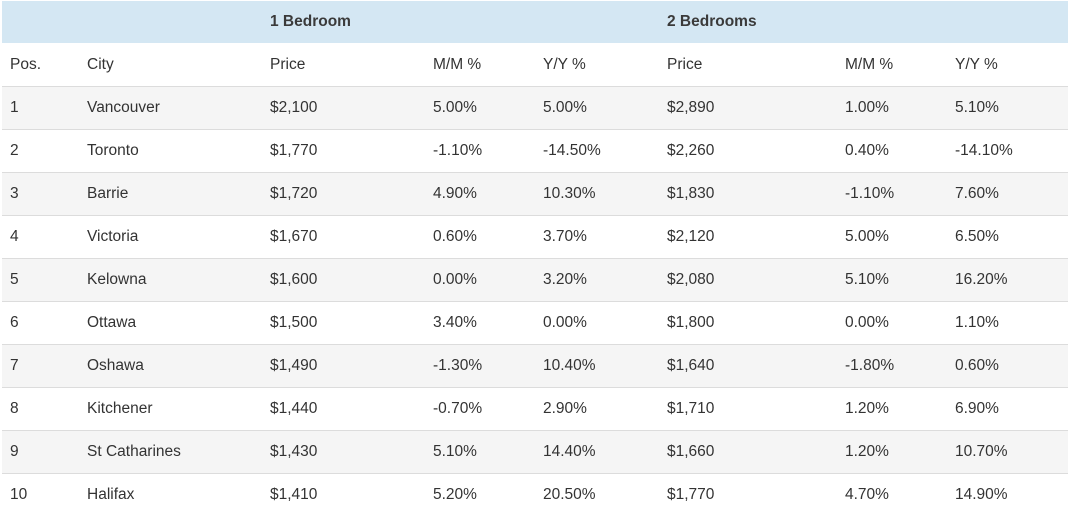  What do you see at coordinates (480, 108) in the screenshot?
I see `cell-1br-mm: 5.00%` at bounding box center [480, 108].